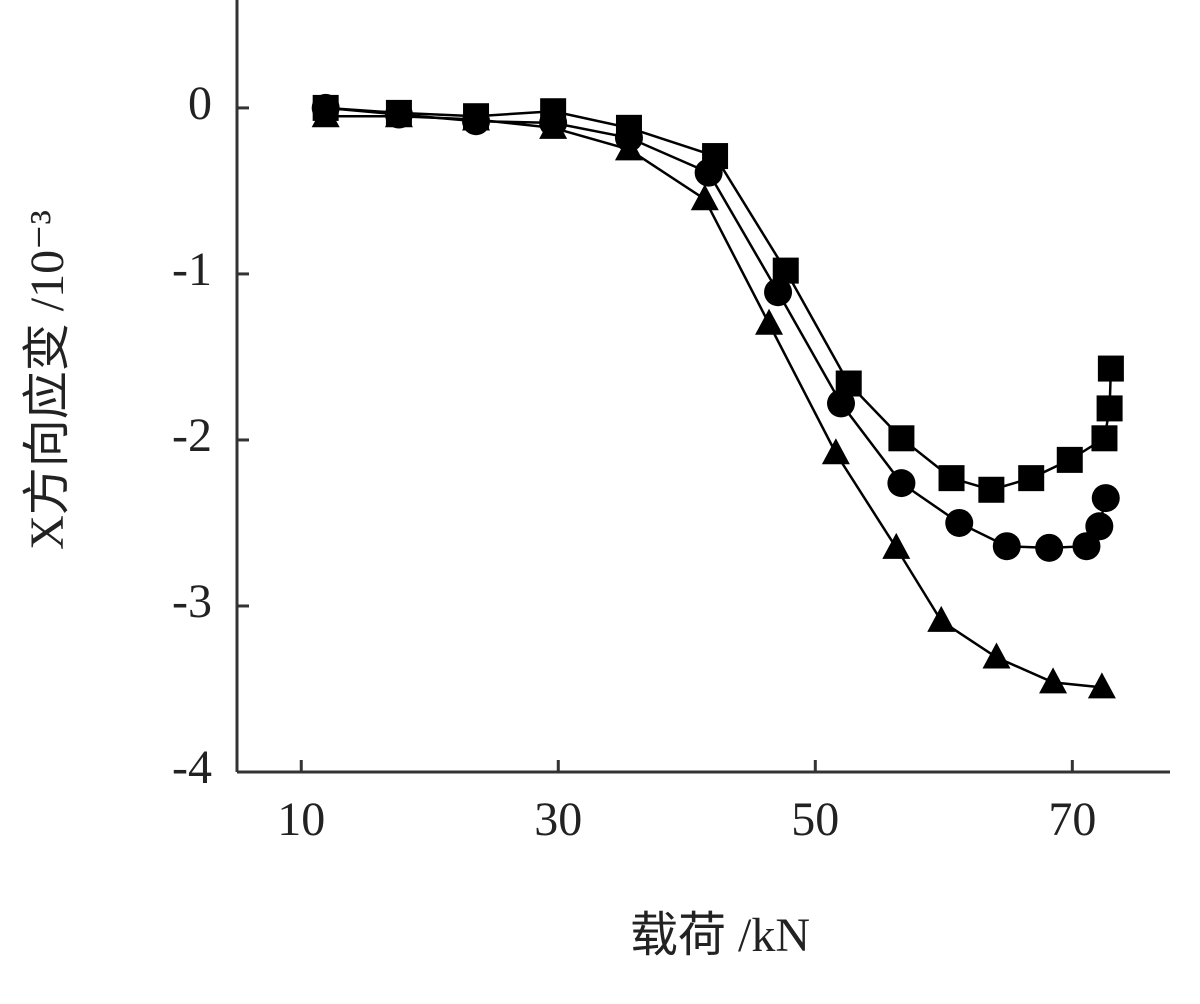 The height and width of the screenshot is (1004, 1200). I want to click on y-tick-label: -4, so click(192, 767).